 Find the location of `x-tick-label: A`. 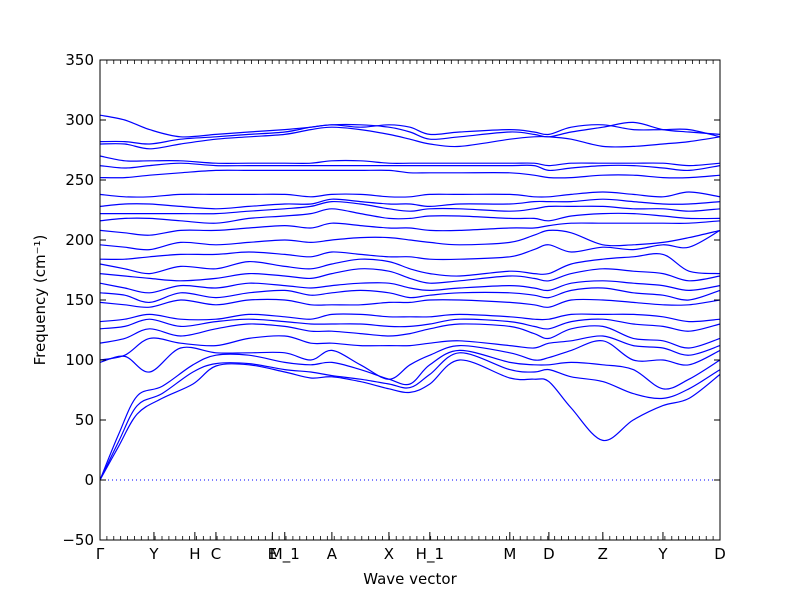

x-tick-label: A is located at coordinates (332, 554).